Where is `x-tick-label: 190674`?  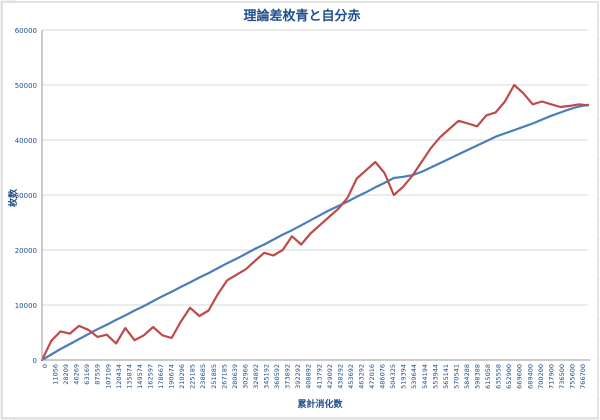 x-tick-label: 190674 is located at coordinates (172, 376).